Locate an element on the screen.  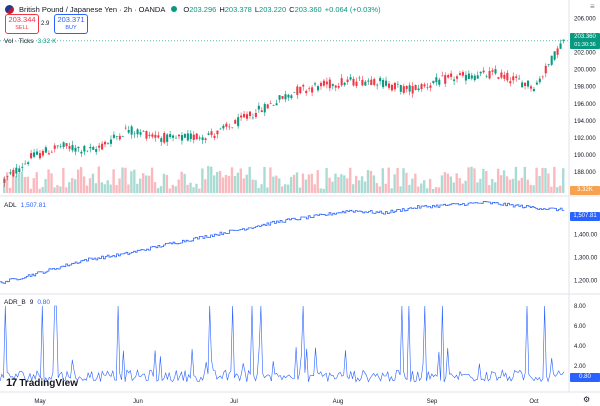
adr-axis-tick: 8.00 is located at coordinates (580, 307).